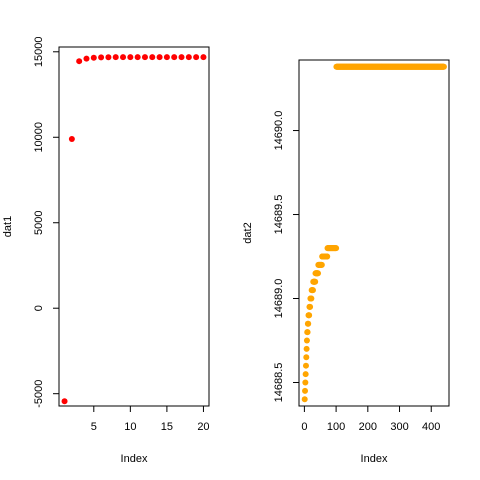  What do you see at coordinates (279, 299) in the screenshot?
I see `y-tick-label: 14689.0` at bounding box center [279, 299].